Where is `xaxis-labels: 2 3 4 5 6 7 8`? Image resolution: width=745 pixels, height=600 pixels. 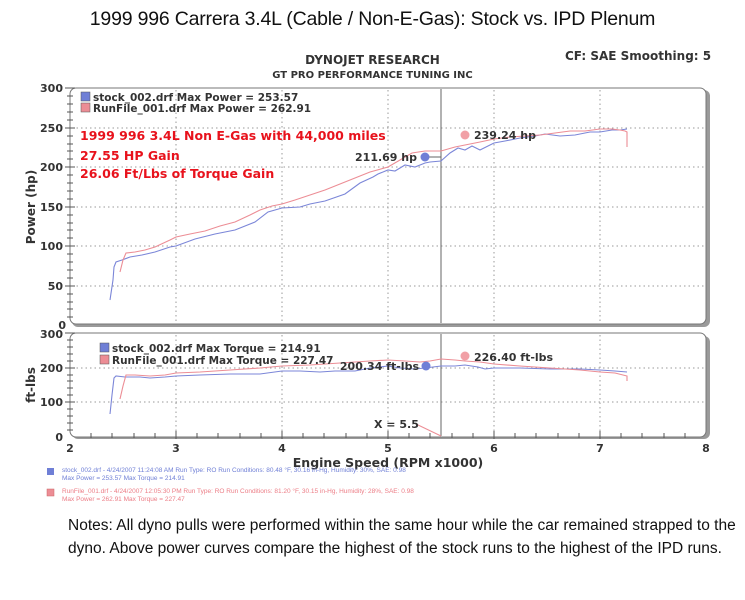 xaxis-labels: 2 3 4 5 6 7 8 is located at coordinates (388, 448).